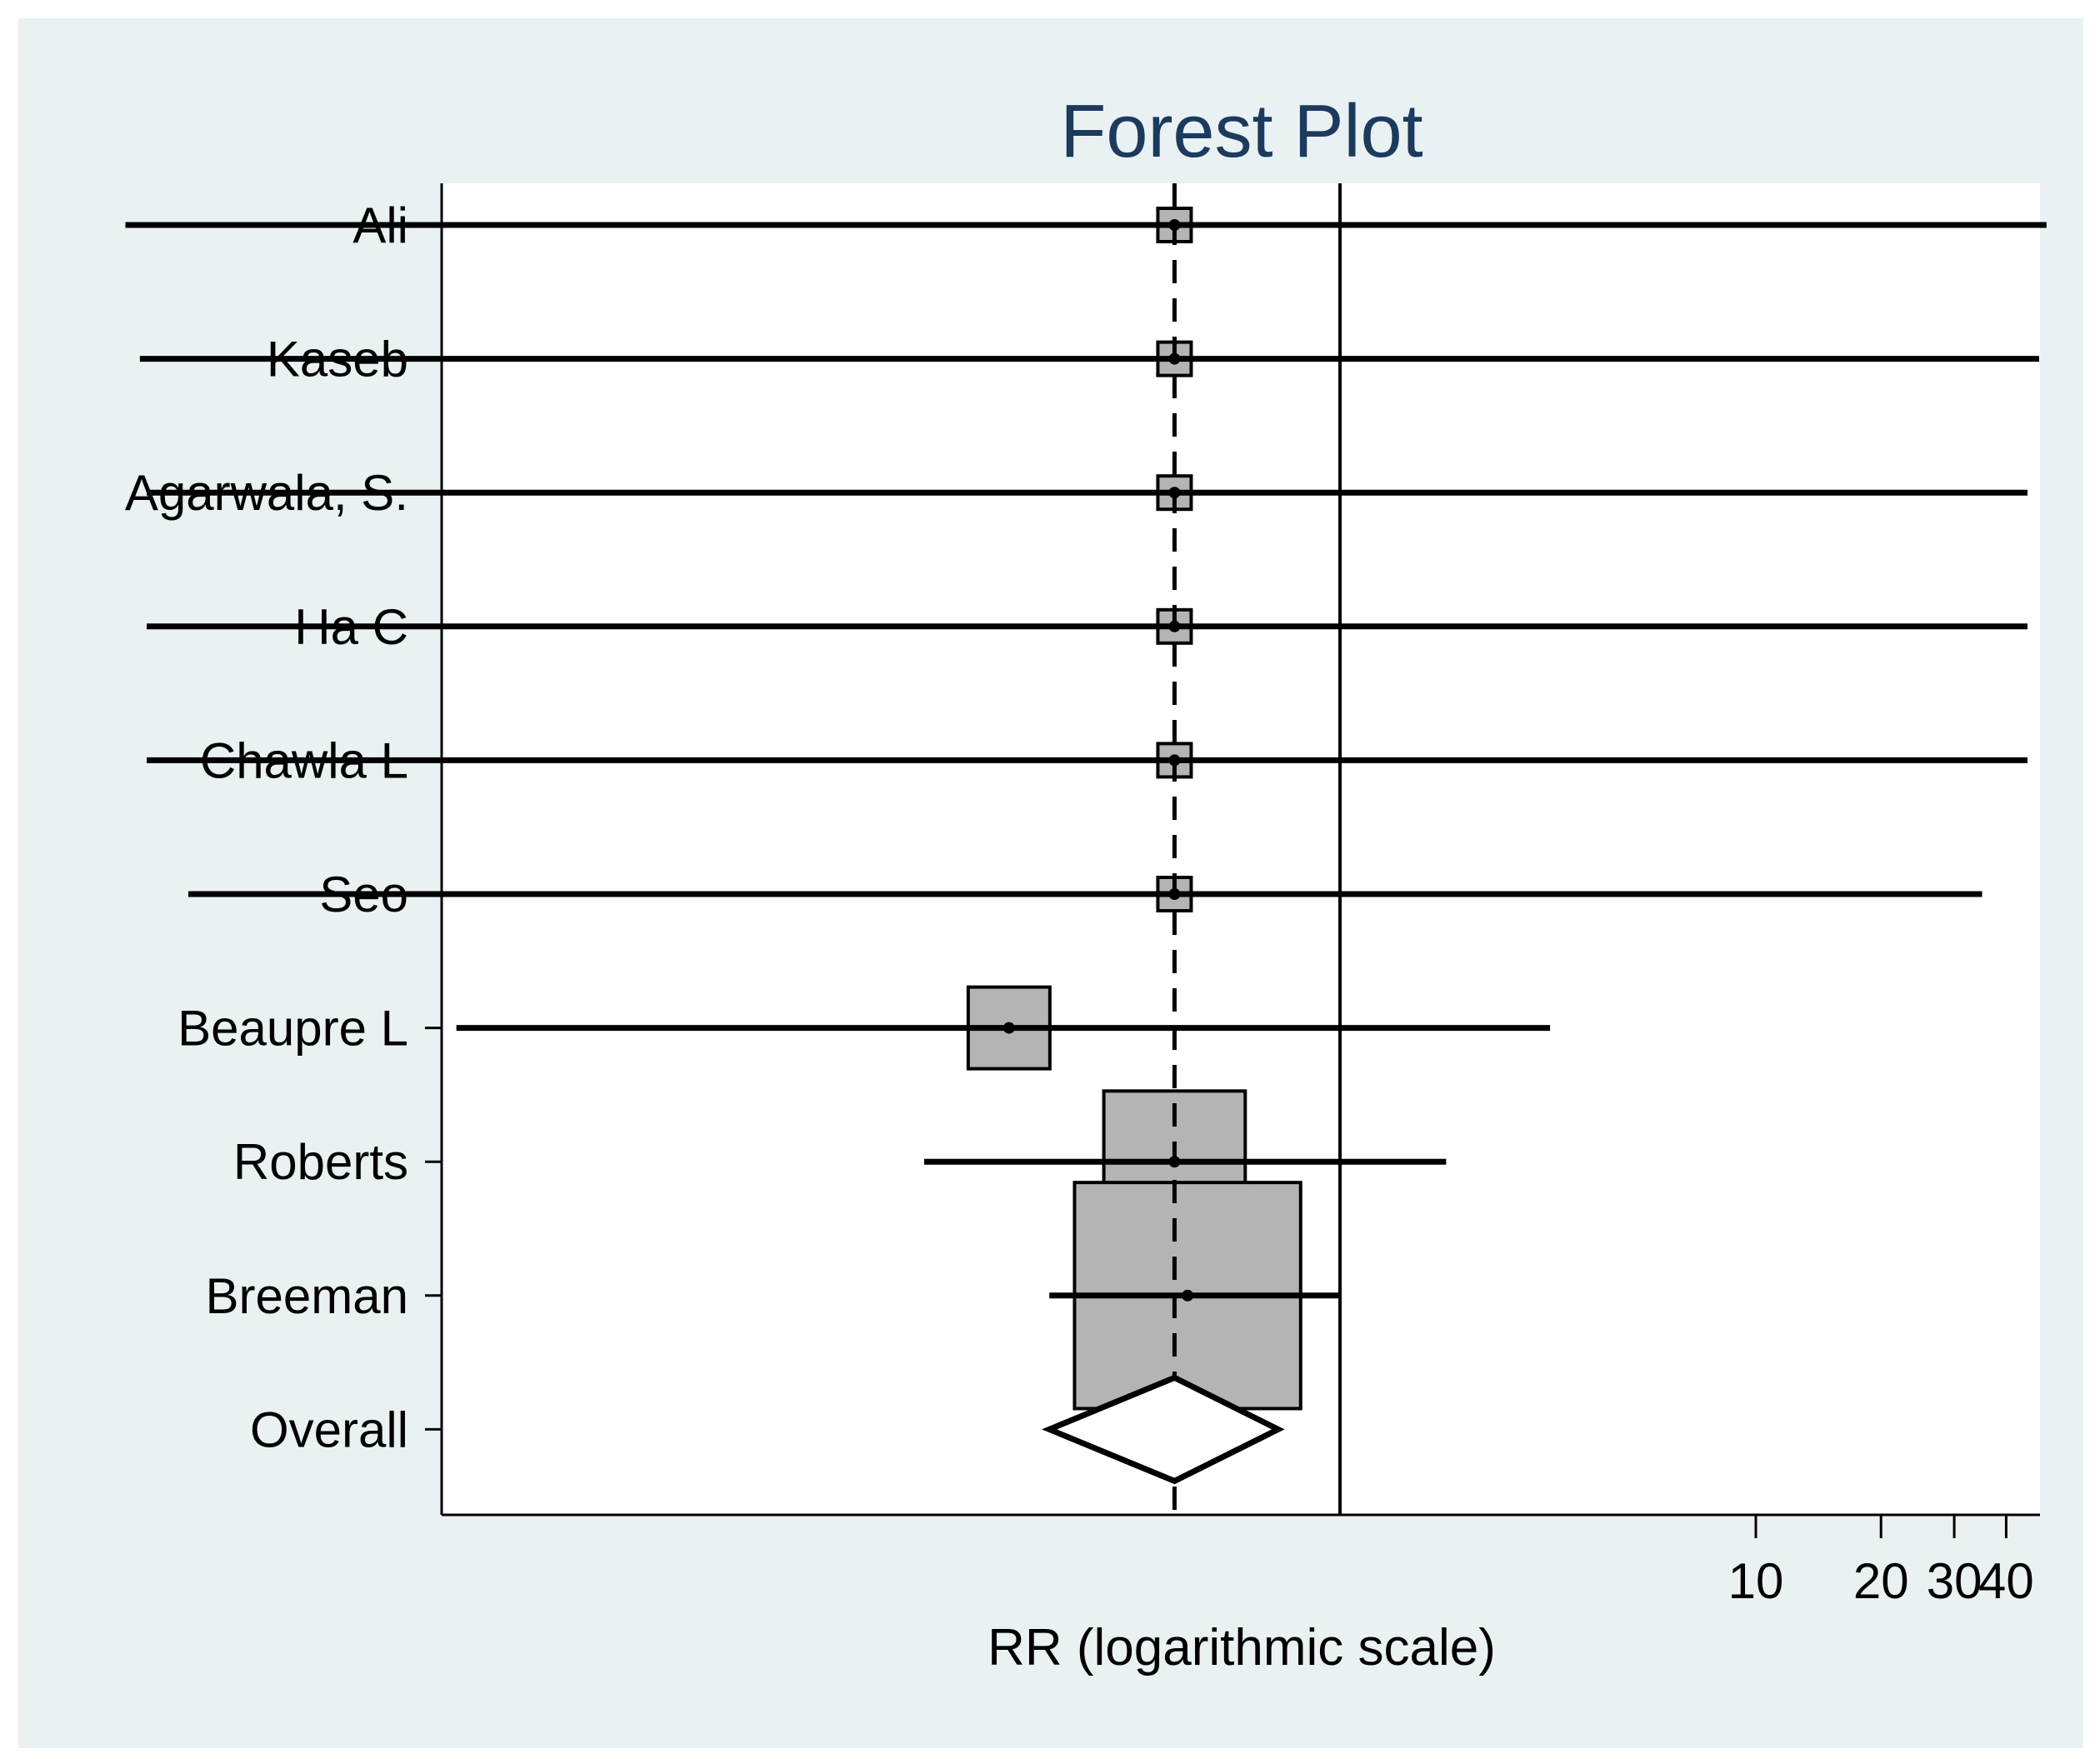 Image resolution: width=2100 pixels, height=1759 pixels. I want to click on study-label: Beaupre L, so click(293, 1029).